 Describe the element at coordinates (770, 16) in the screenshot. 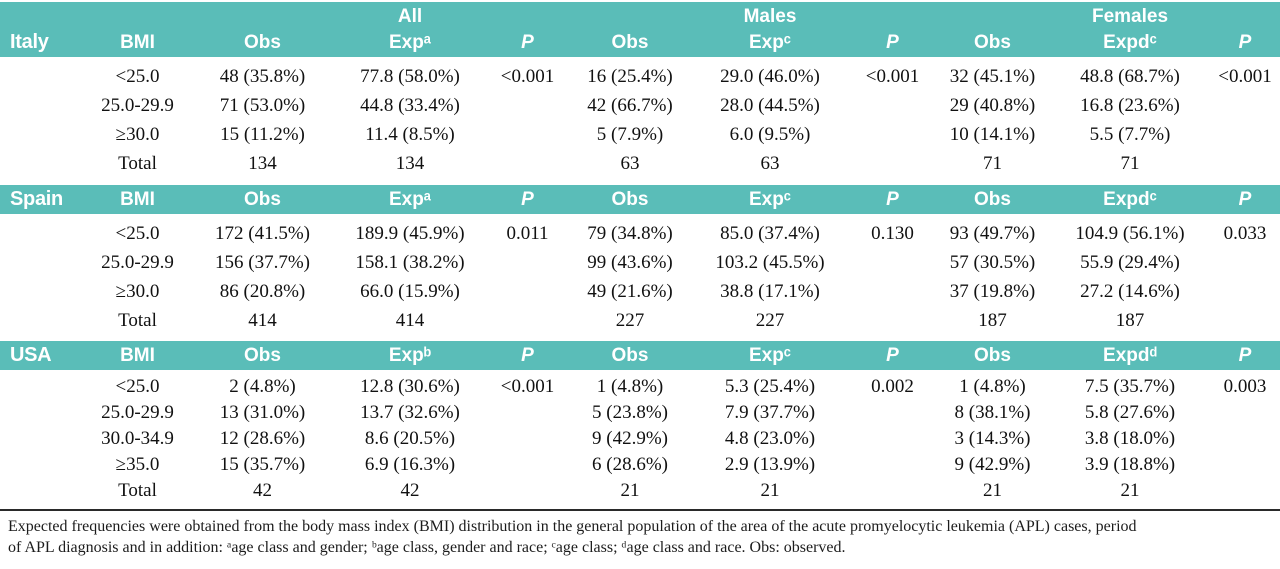

I see `group-header-males: Males` at that location.